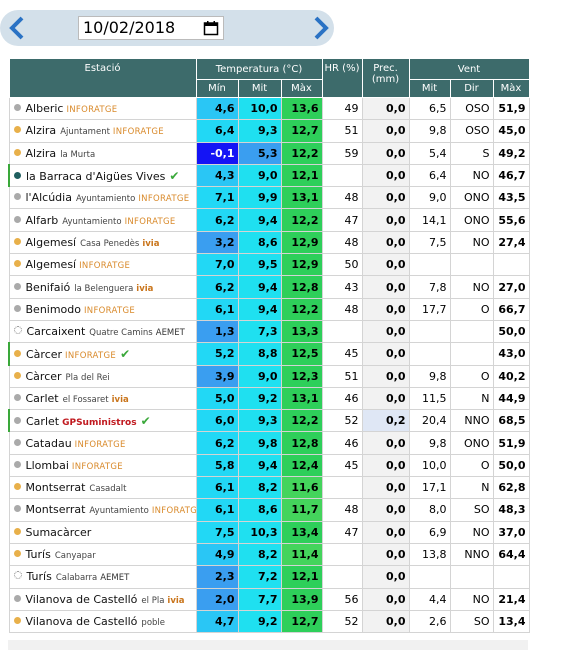 The image size is (570, 664). Describe the element at coordinates (102, 287) in the screenshot. I see `station-cell: Benifaió la Belenguera ivia` at that location.